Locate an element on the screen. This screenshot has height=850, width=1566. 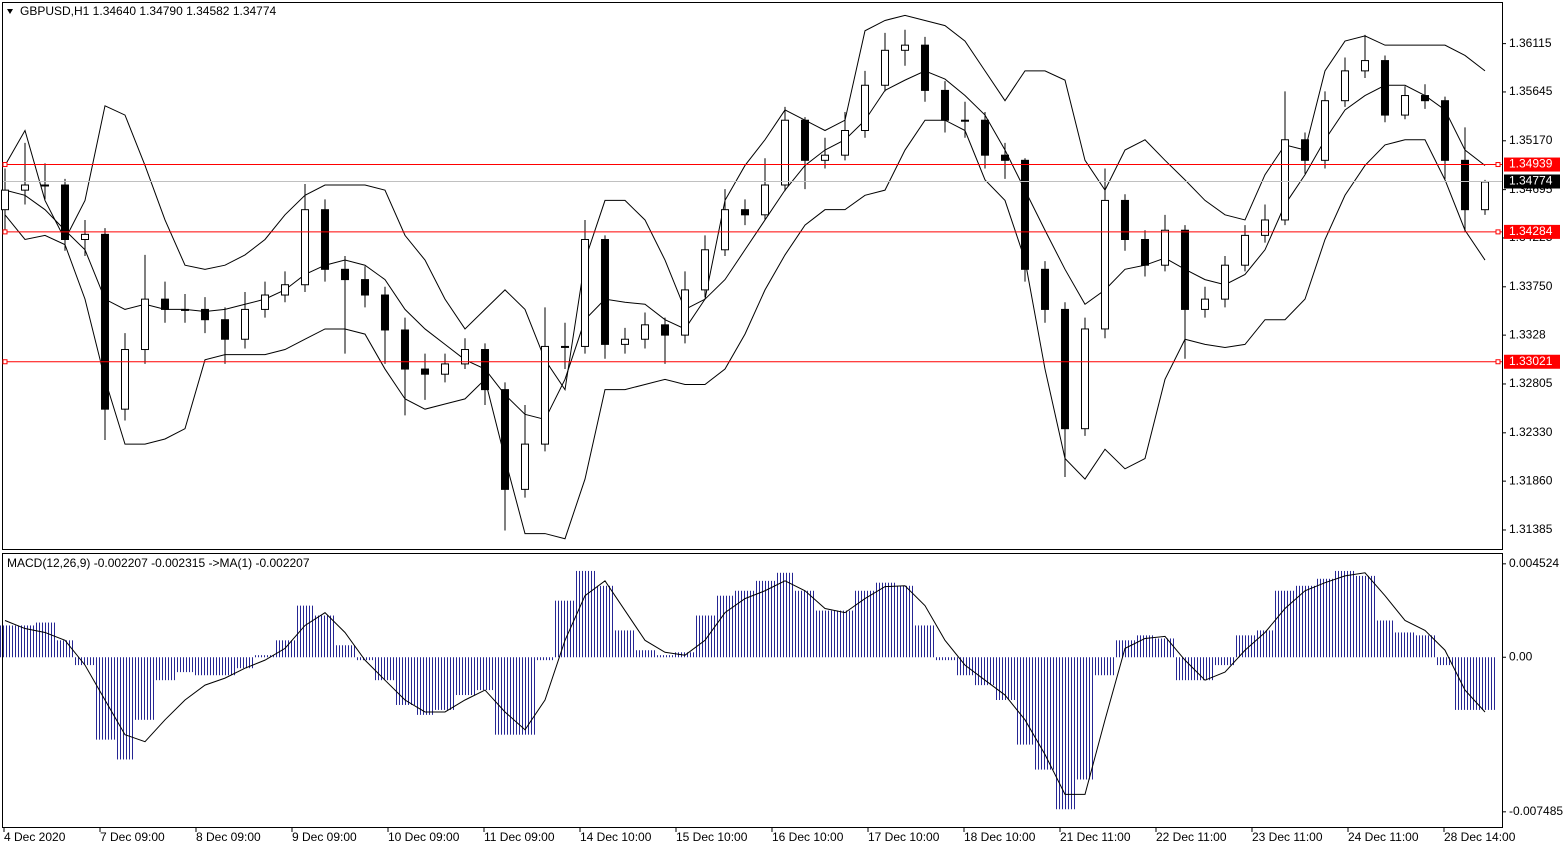
y-tick-label: 1.3328 is located at coordinates (1527, 334).